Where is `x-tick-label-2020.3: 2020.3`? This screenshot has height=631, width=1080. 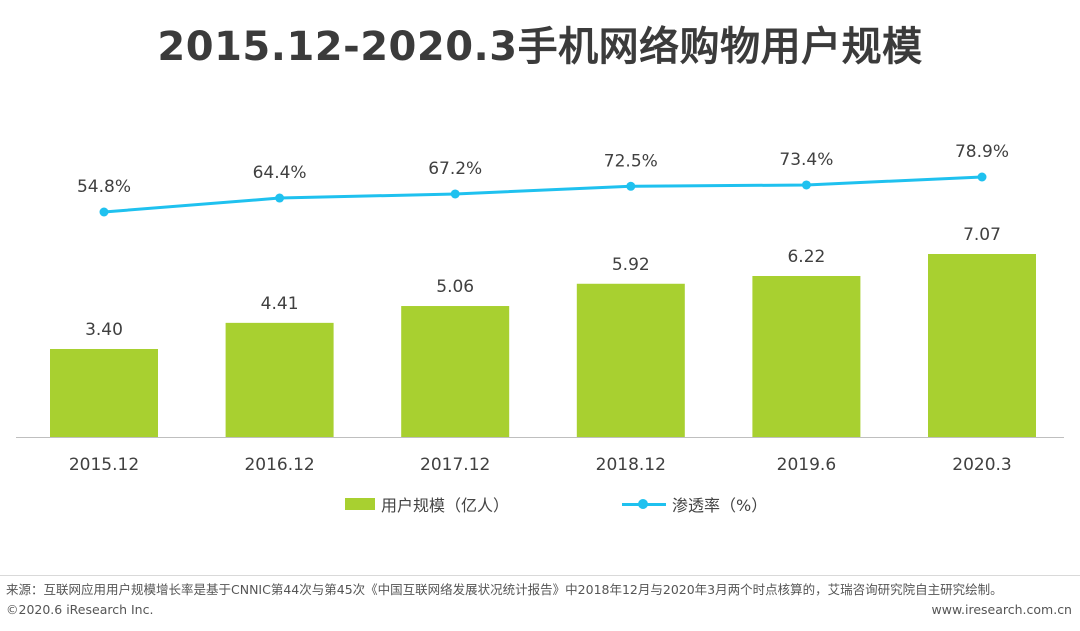
x-tick-label-2020.3: 2020.3 is located at coordinates (981, 465).